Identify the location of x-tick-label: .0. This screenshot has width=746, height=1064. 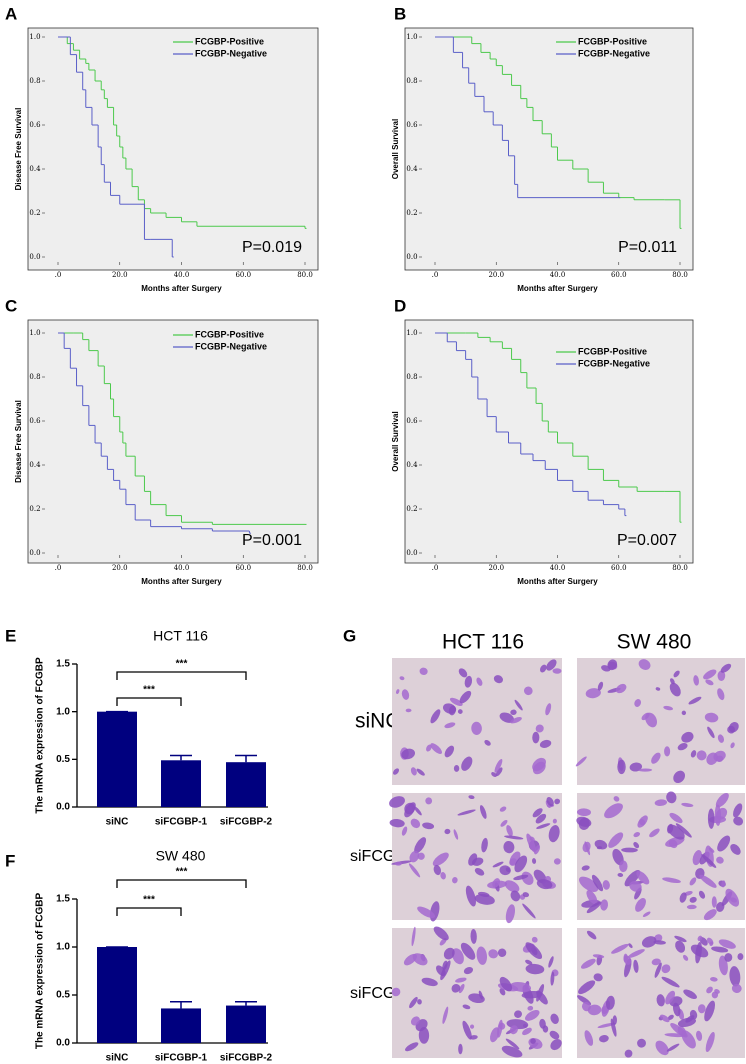
(435, 568).